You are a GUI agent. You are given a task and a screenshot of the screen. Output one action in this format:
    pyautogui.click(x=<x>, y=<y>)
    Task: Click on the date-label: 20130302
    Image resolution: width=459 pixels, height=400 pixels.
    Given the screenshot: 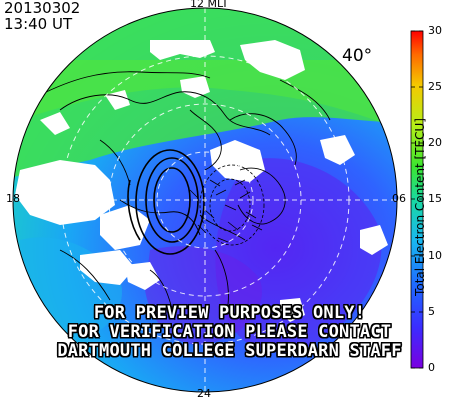 What is the action you would take?
    pyautogui.click(x=42, y=8)
    